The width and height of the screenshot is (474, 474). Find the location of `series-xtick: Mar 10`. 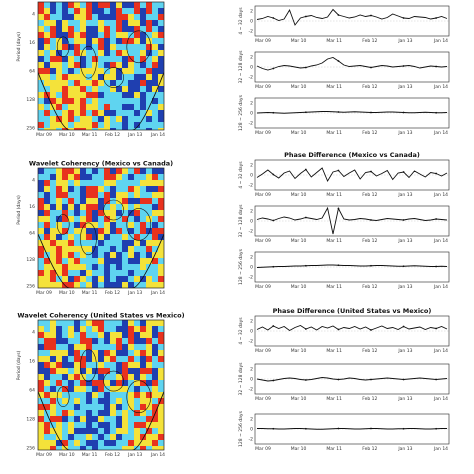

series-xtick: Mar 10 is located at coordinates (299, 41).